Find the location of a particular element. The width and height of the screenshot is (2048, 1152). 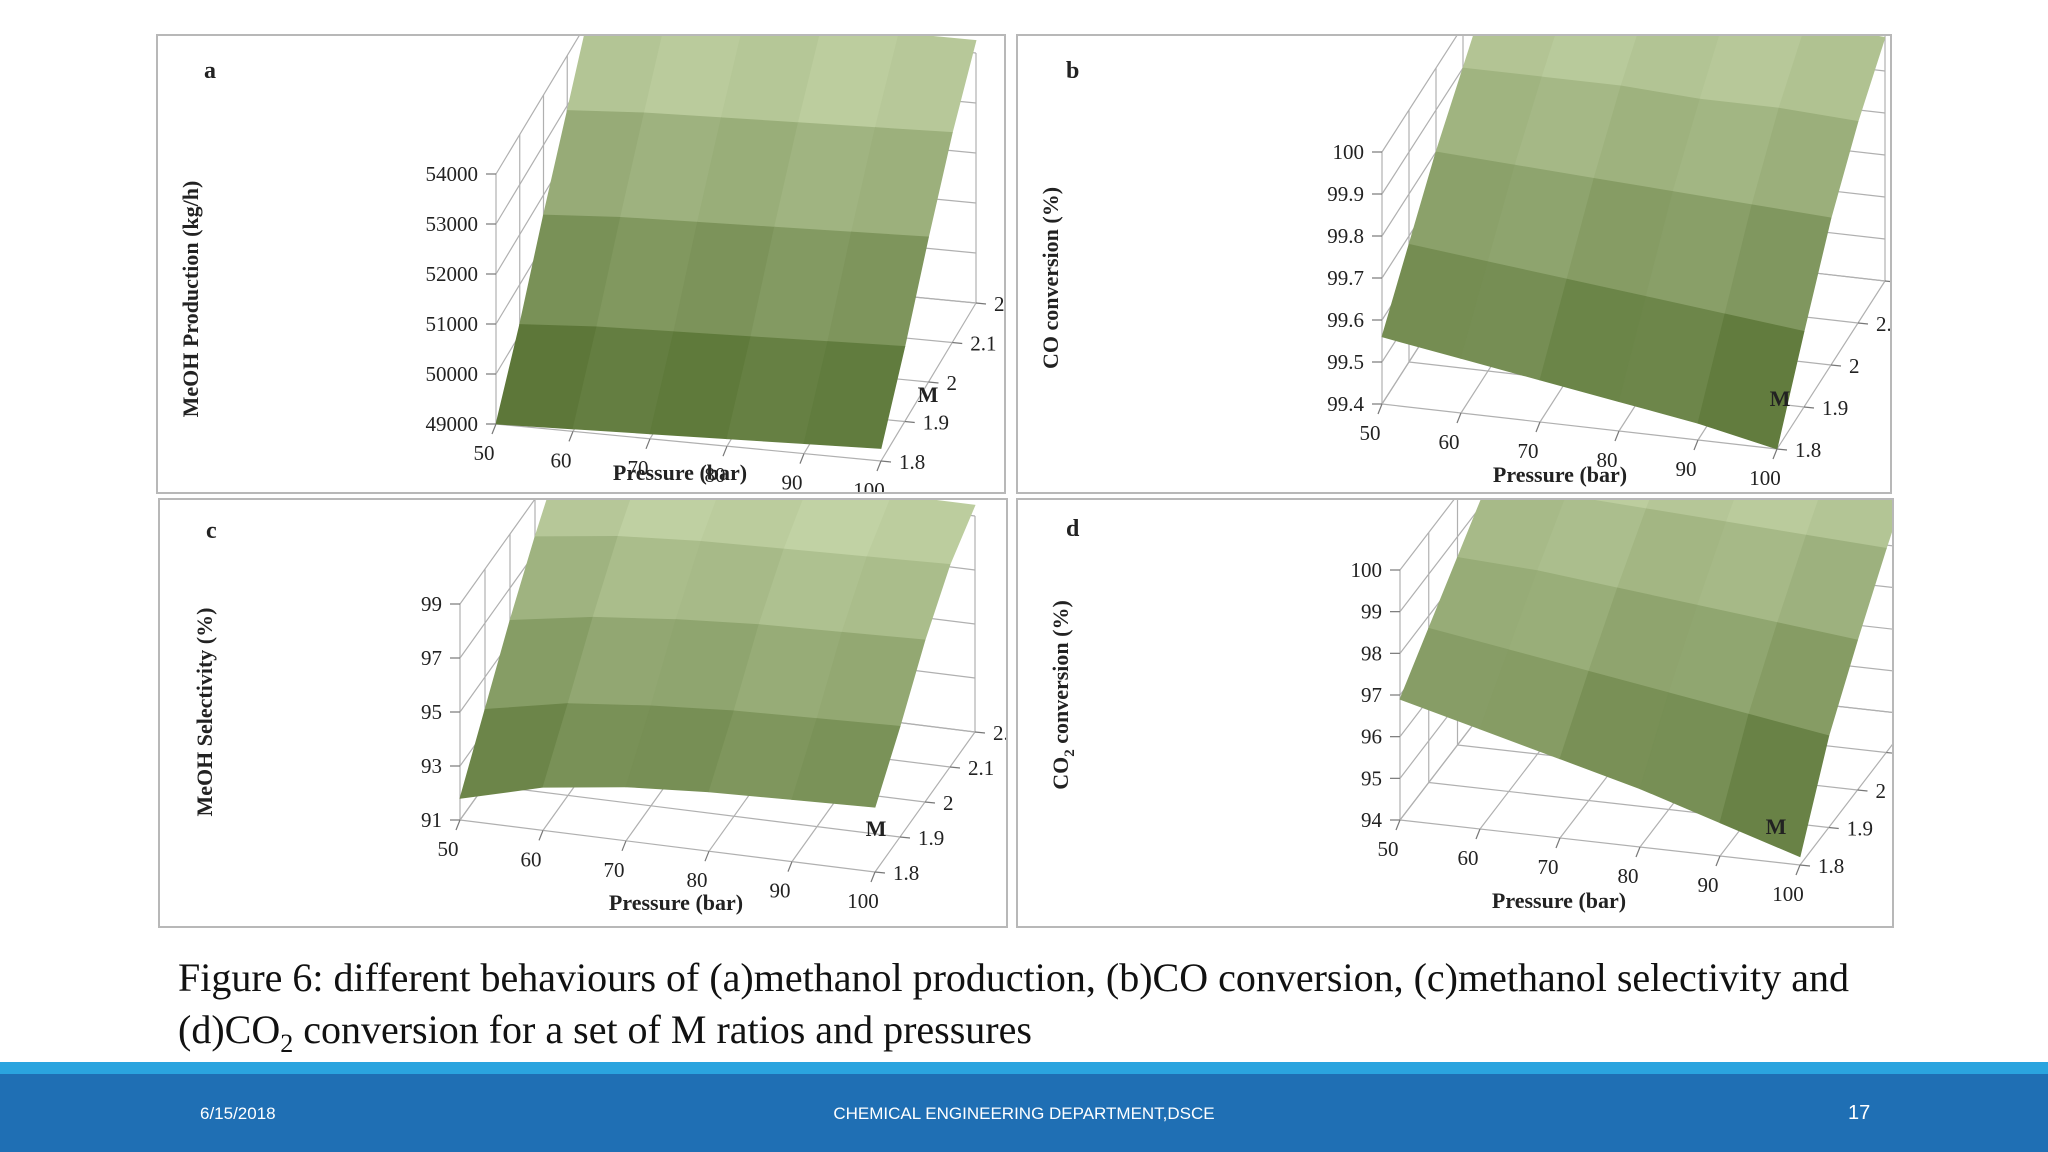

x-tick-label: 50 is located at coordinates (1388, 849).